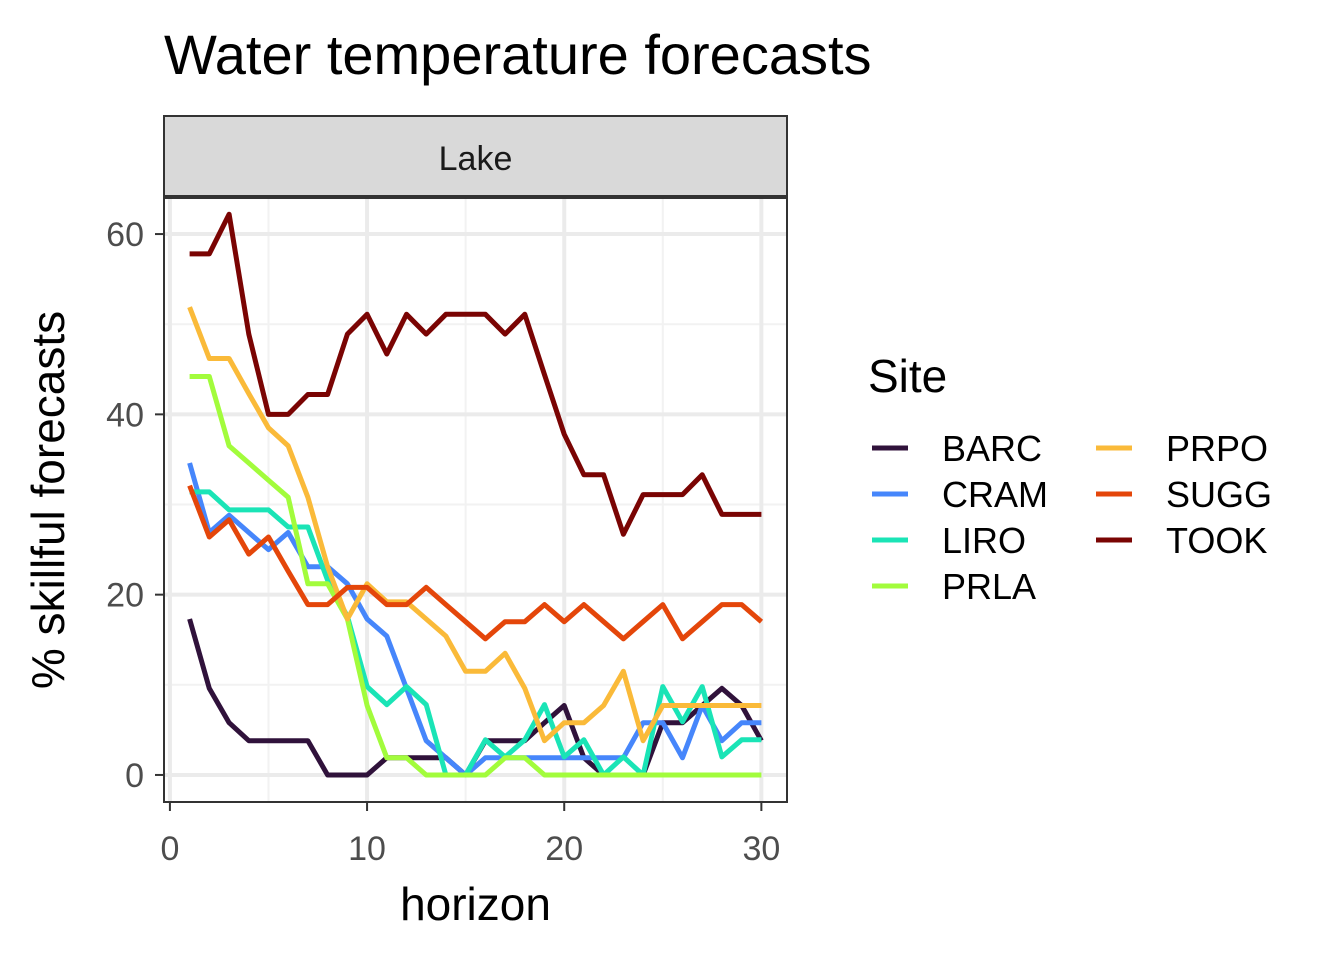 This screenshot has width=1344, height=960. I want to click on legend-label-sugg: SUGG, so click(1219, 494).